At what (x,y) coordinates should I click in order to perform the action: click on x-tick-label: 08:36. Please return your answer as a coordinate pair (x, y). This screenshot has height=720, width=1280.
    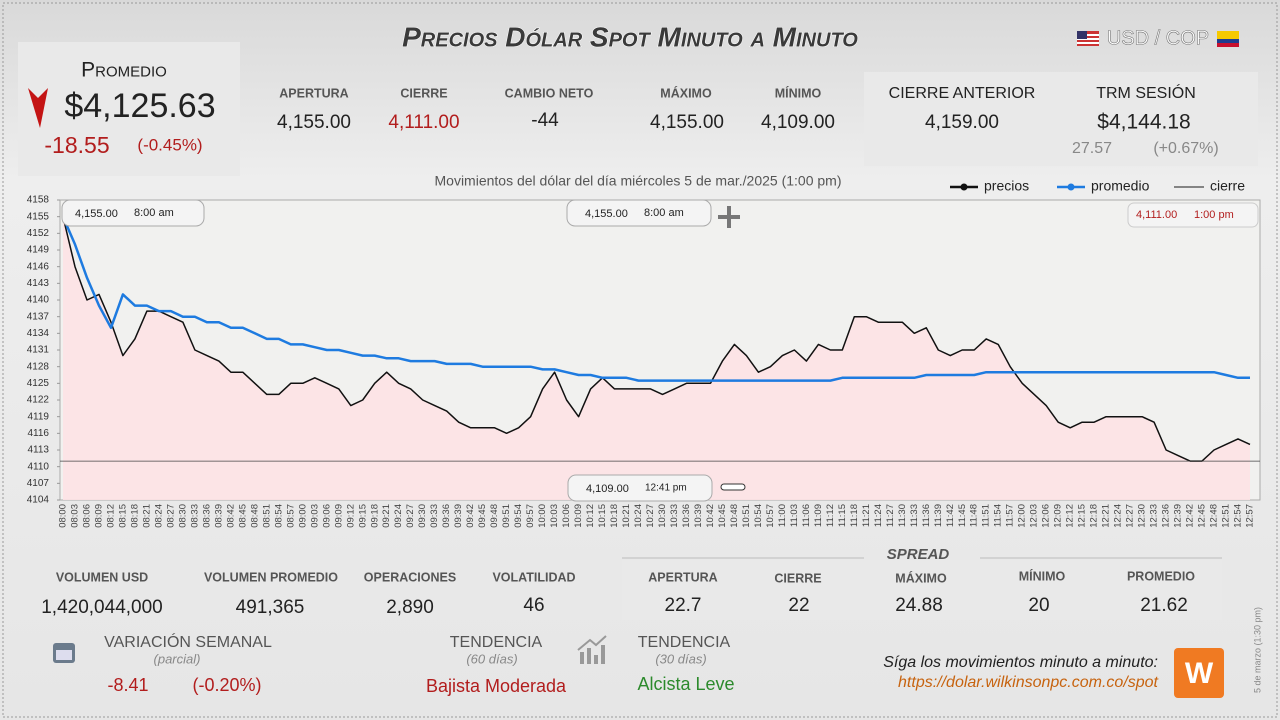
    Looking at the image, I should click on (206, 516).